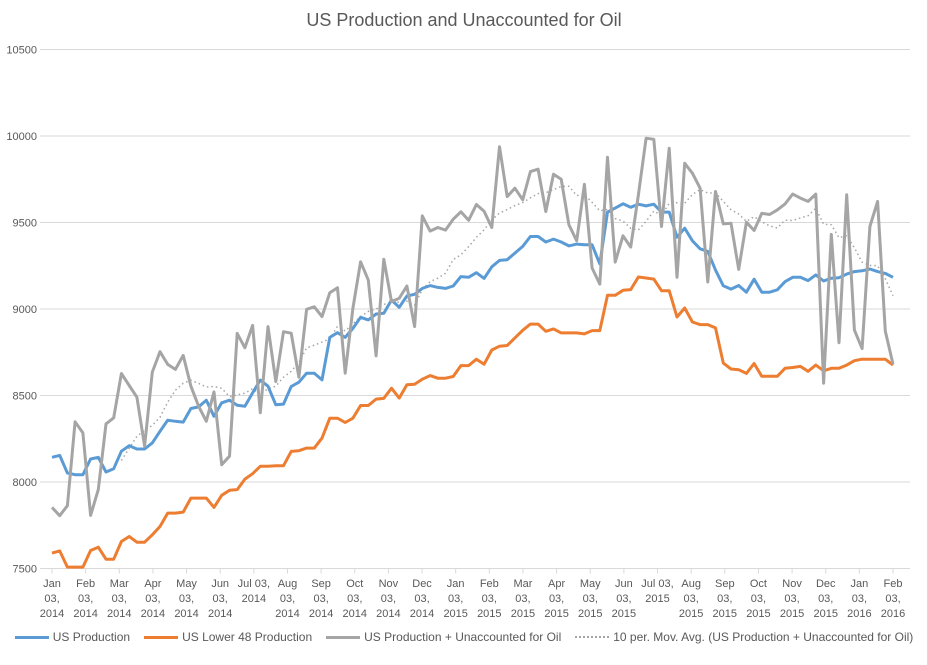  I want to click on x-tick-label: Feb 03, 2014, so click(85, 599).